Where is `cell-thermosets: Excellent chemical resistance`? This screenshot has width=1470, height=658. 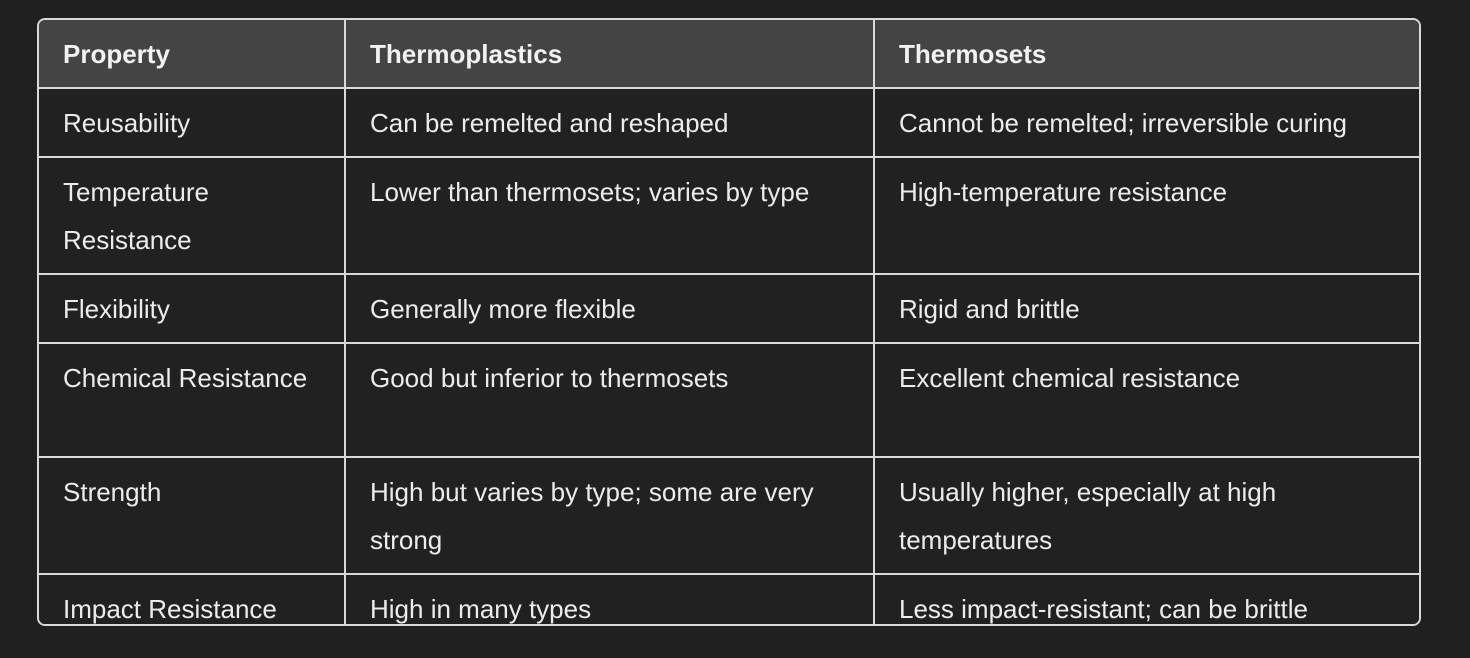
cell-thermosets: Excellent chemical resistance is located at coordinates (1146, 400).